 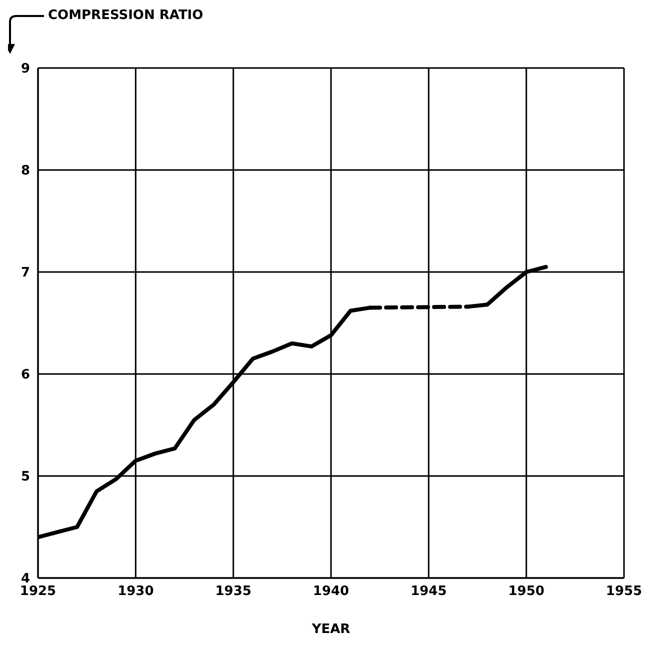 What do you see at coordinates (624, 592) in the screenshot?
I see `x-tick-label: 1955` at bounding box center [624, 592].